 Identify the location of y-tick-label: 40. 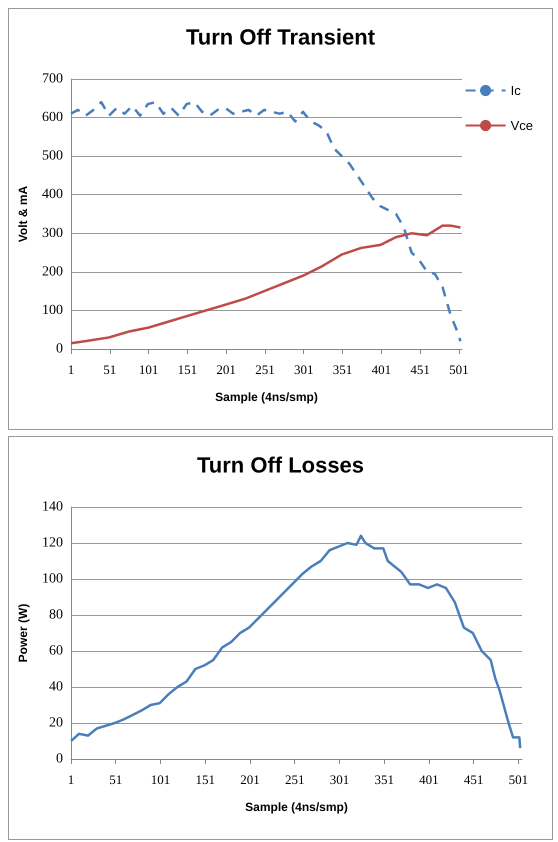
(56, 687).